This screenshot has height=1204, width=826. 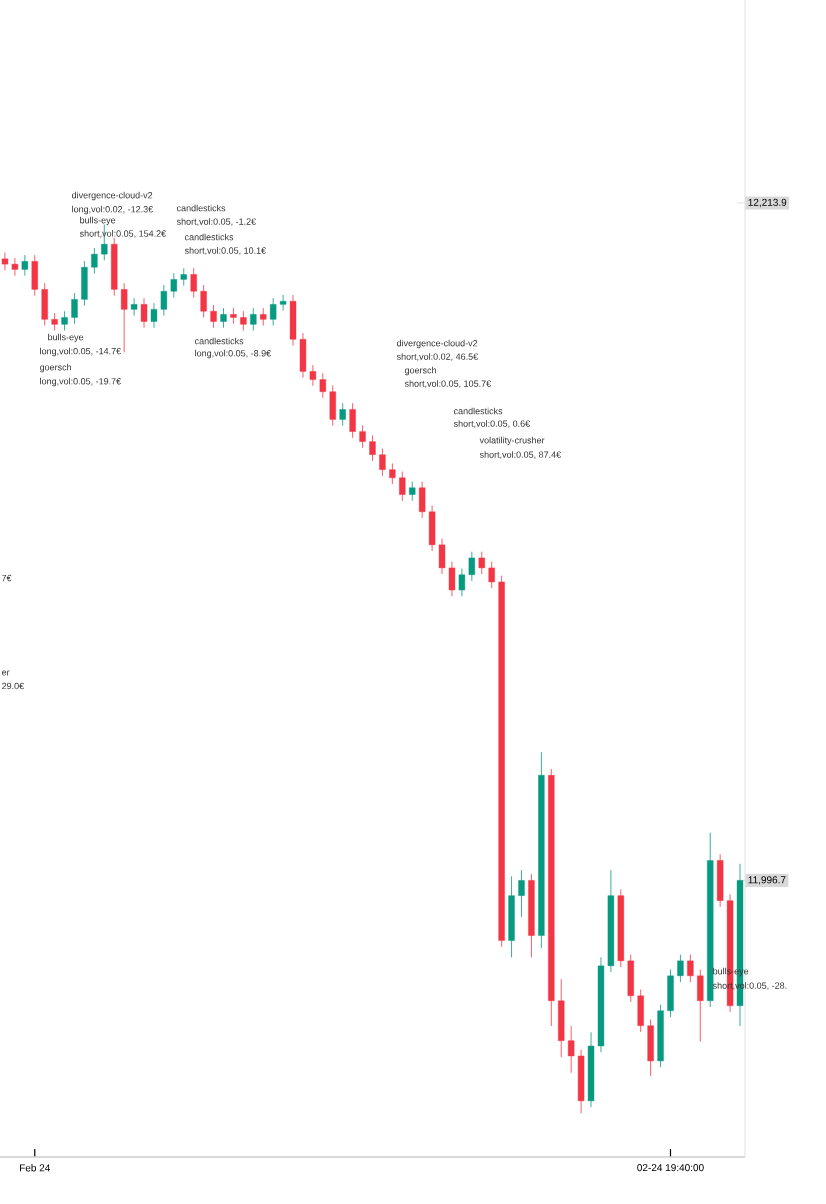 I want to click on annotation: 29.0€, so click(x=13, y=686).